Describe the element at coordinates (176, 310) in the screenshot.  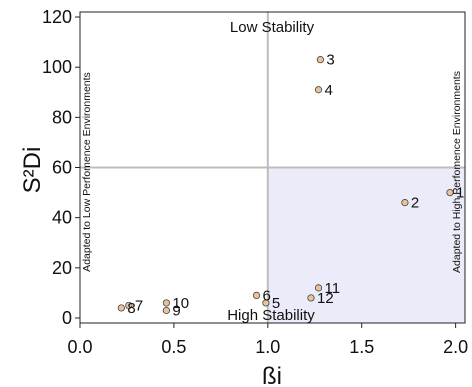
I see `data-point-label: 9` at that location.